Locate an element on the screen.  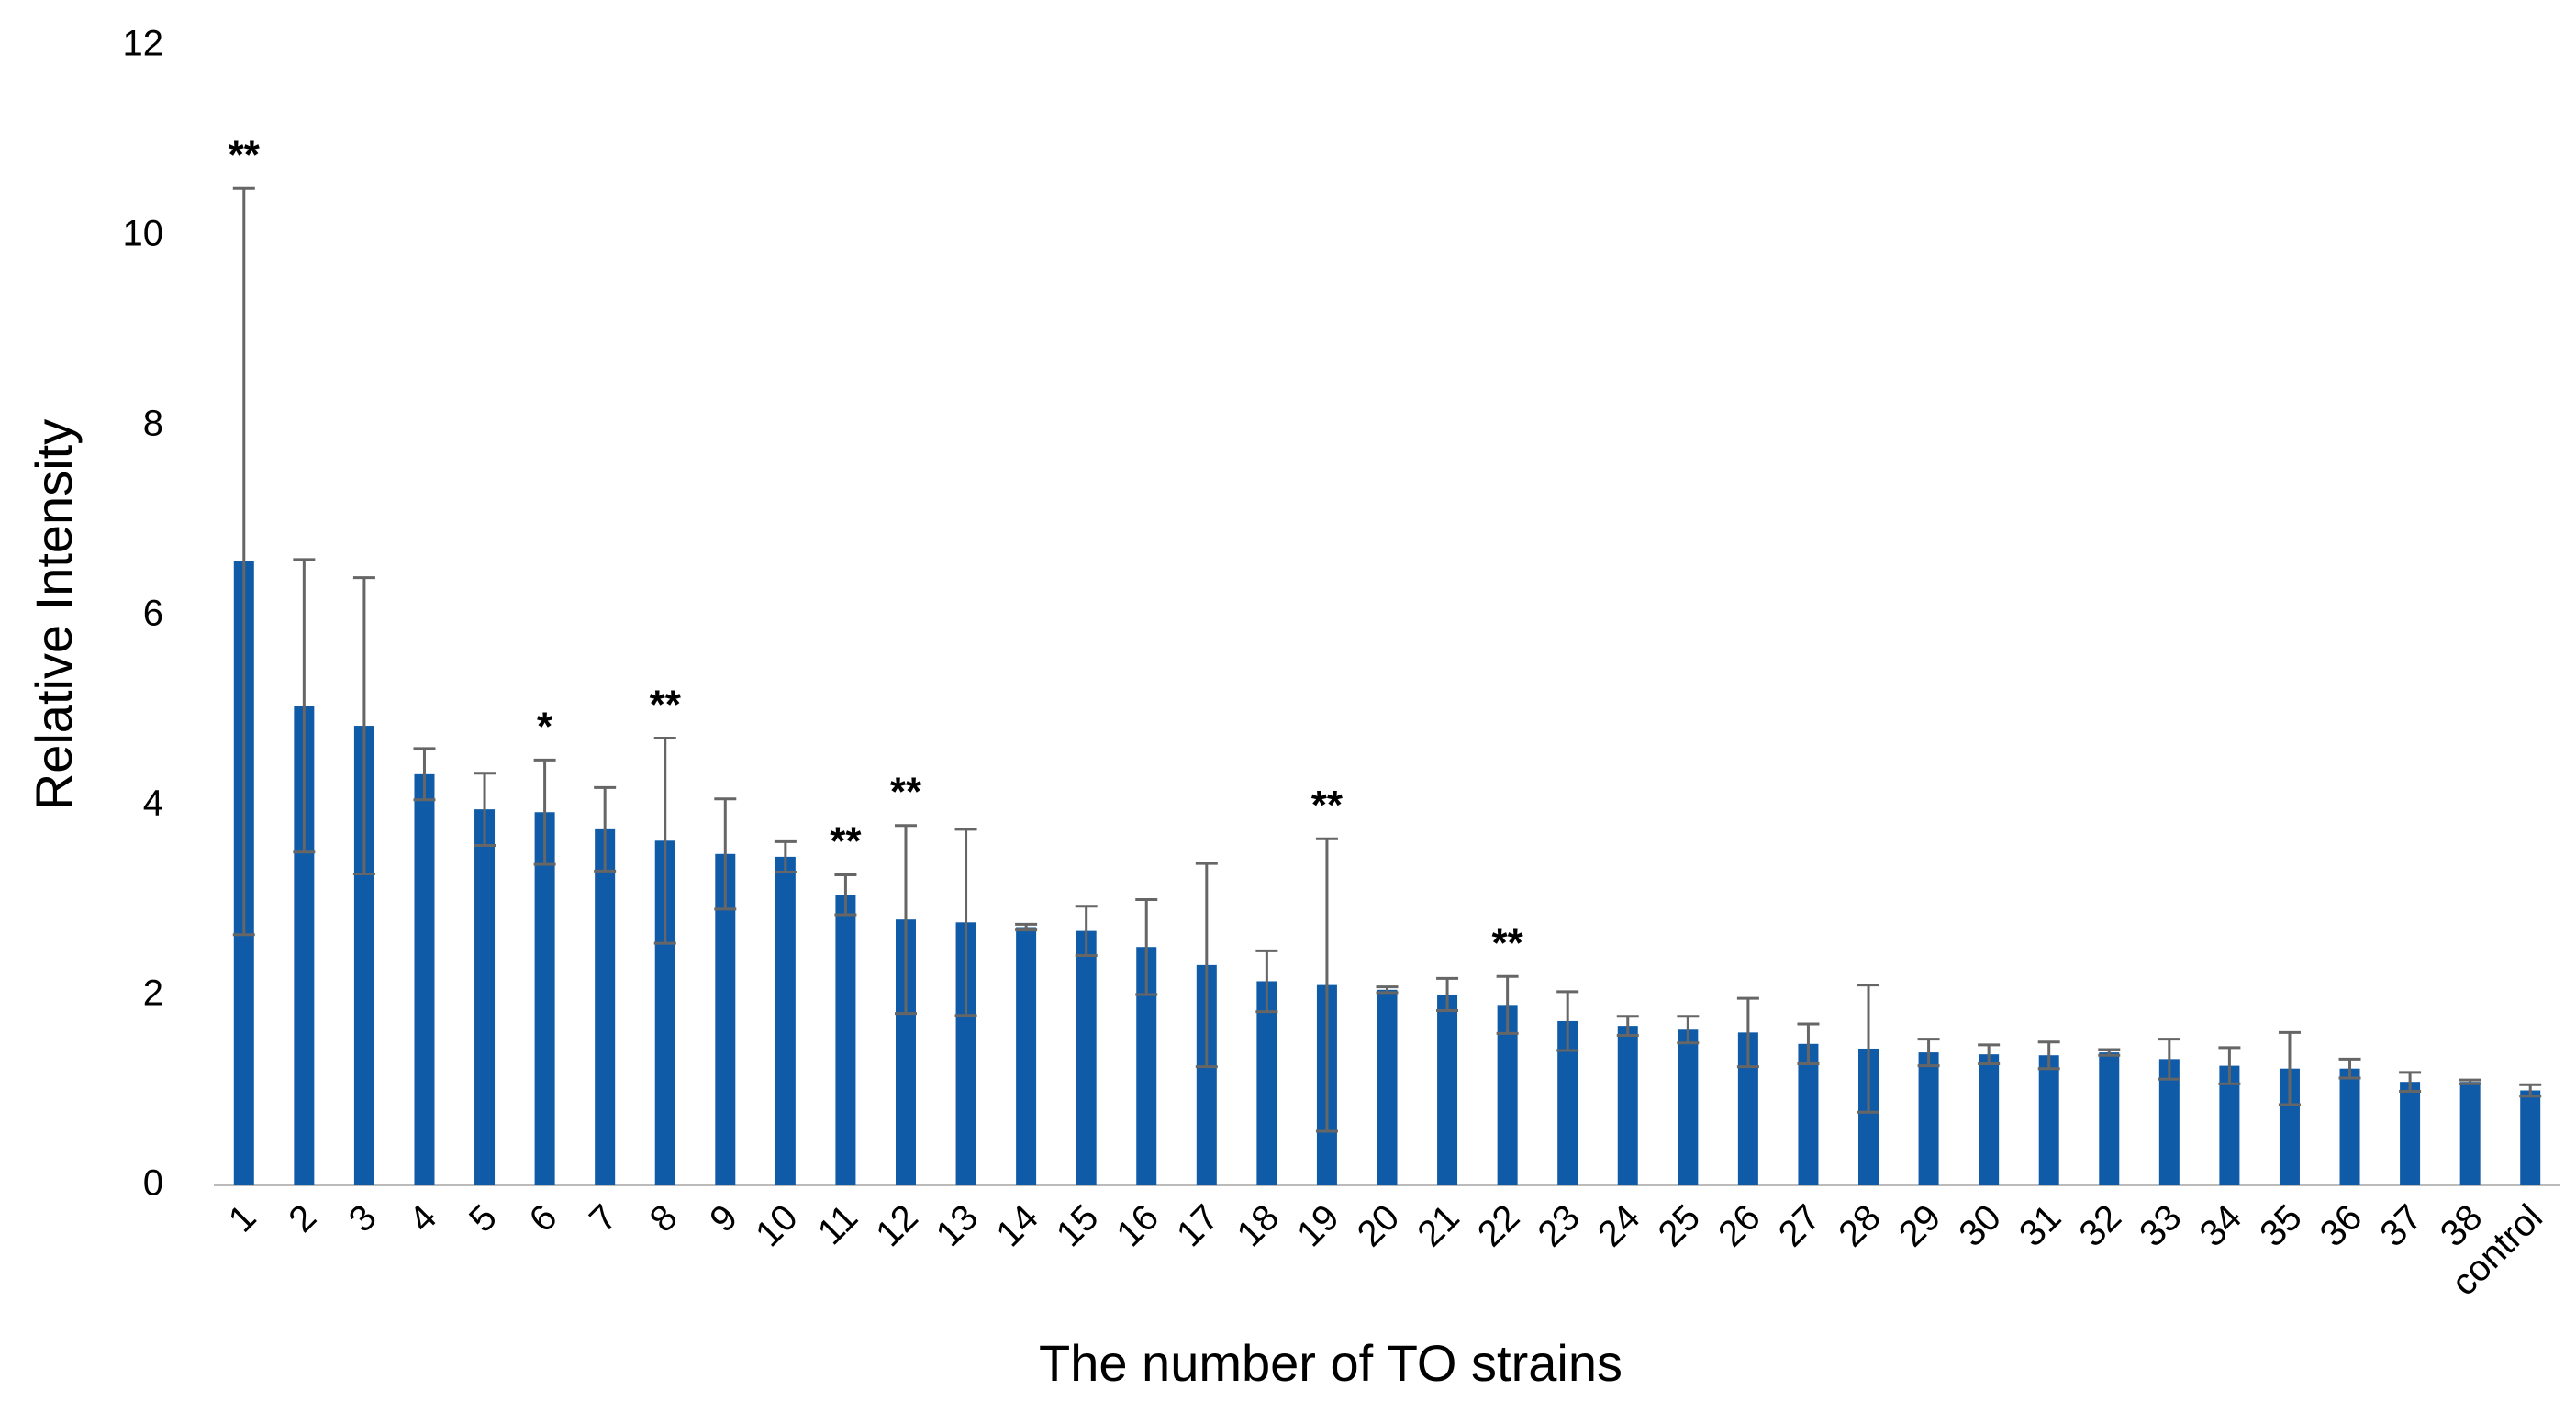
x-tick-label: 35 is located at coordinates (2281, 1226).